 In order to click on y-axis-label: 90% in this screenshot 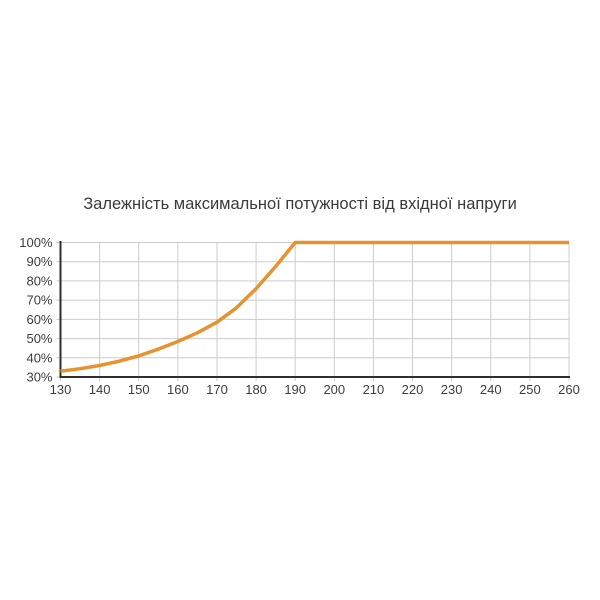, I will do `click(39, 261)`.